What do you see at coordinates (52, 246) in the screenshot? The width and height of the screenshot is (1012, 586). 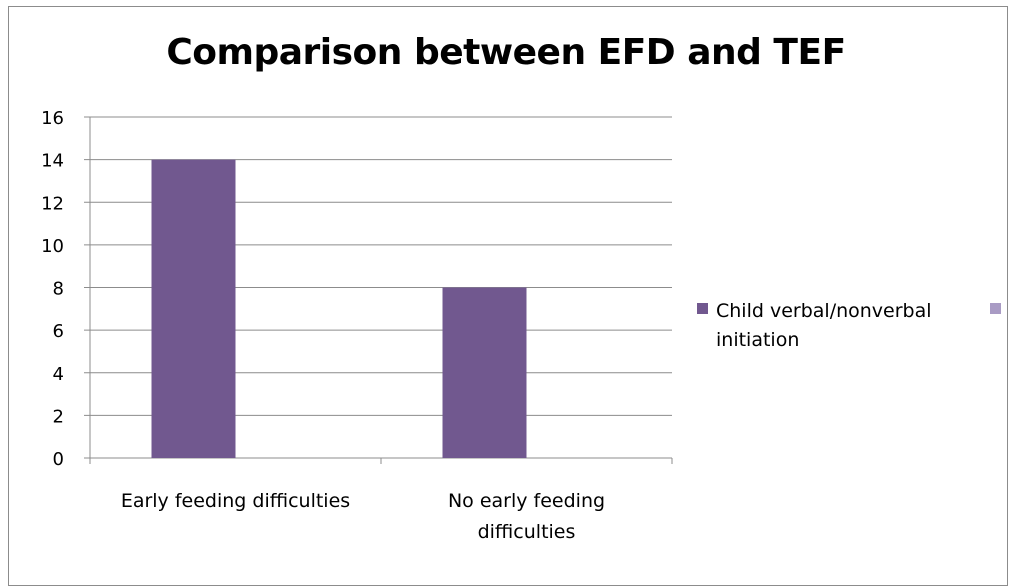 I see `y-tick-label: 10` at bounding box center [52, 246].